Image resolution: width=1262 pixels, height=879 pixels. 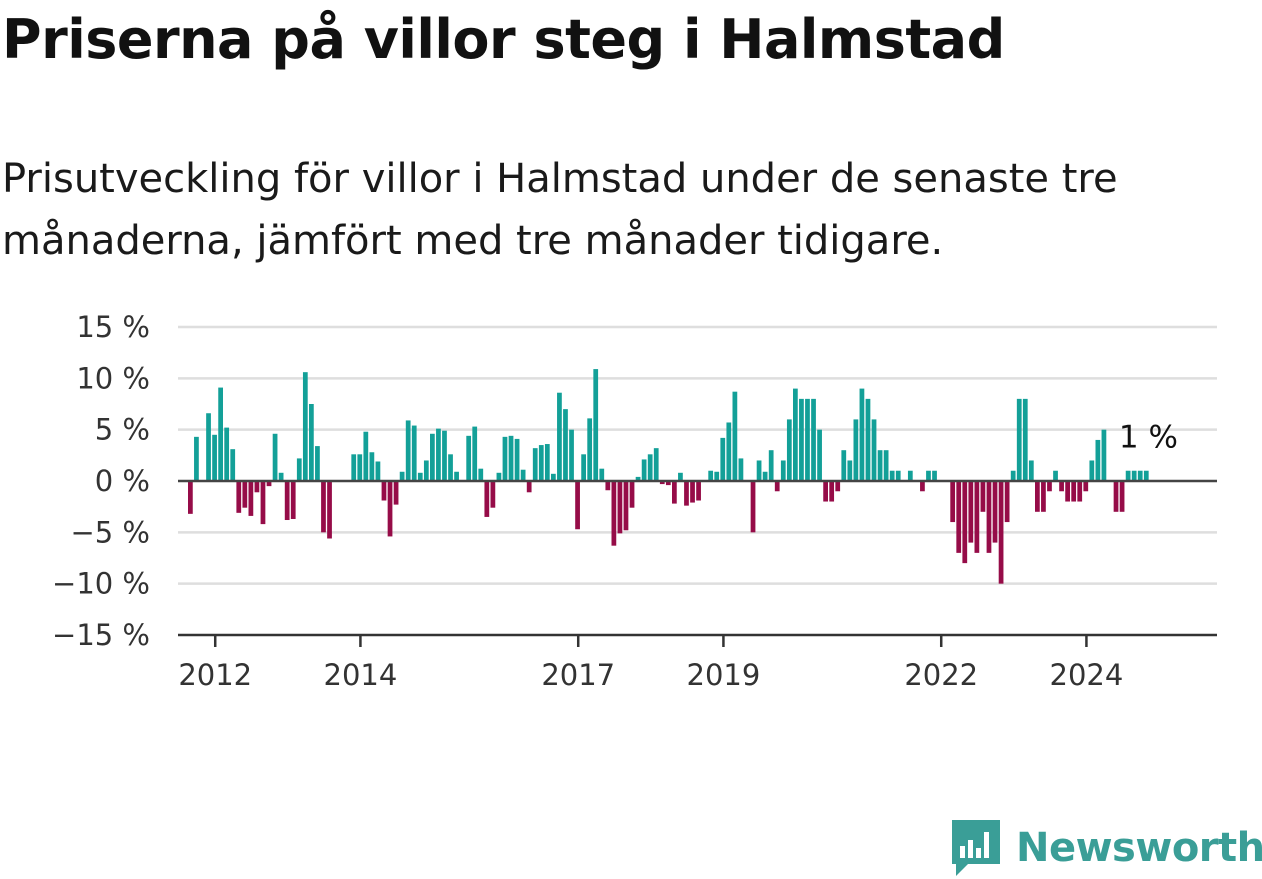 I want to click on x-tick-label: 2012, so click(x=215, y=675).